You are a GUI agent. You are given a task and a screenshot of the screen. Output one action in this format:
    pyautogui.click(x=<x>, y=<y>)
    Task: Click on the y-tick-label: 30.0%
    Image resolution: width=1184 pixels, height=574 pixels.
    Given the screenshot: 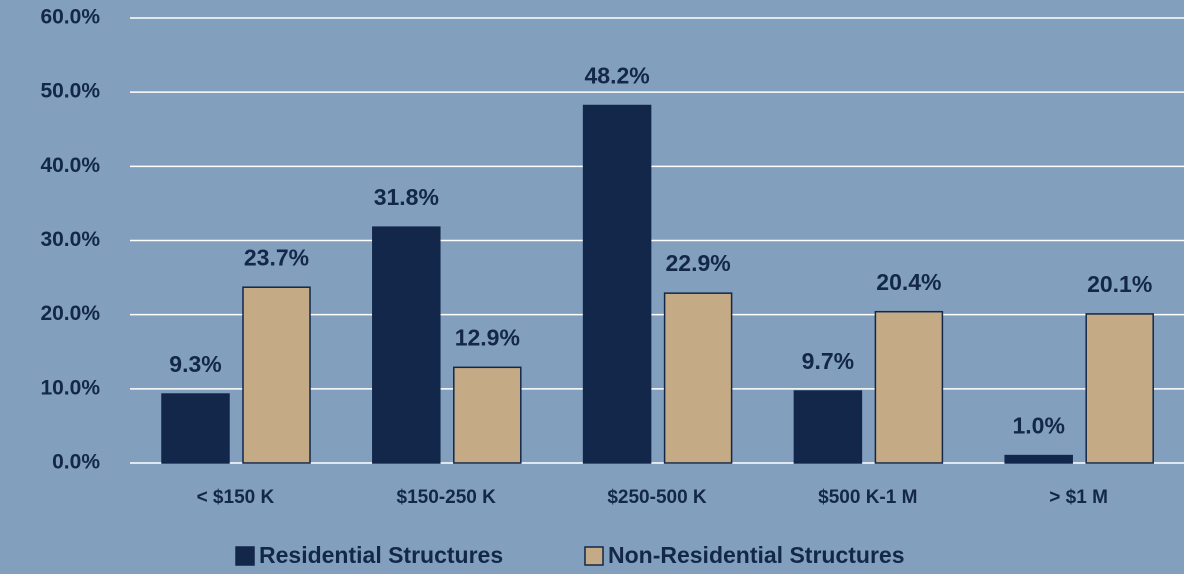 What is the action you would take?
    pyautogui.click(x=70, y=239)
    